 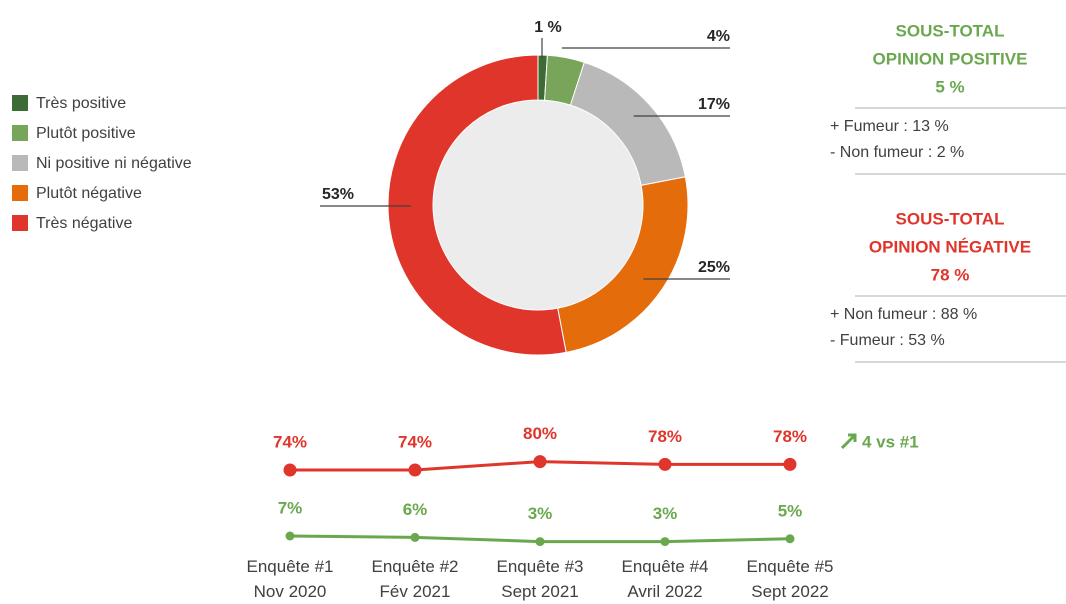 I want to click on x-tick-label: Enquête #5 Sept 2022, so click(x=790, y=579).